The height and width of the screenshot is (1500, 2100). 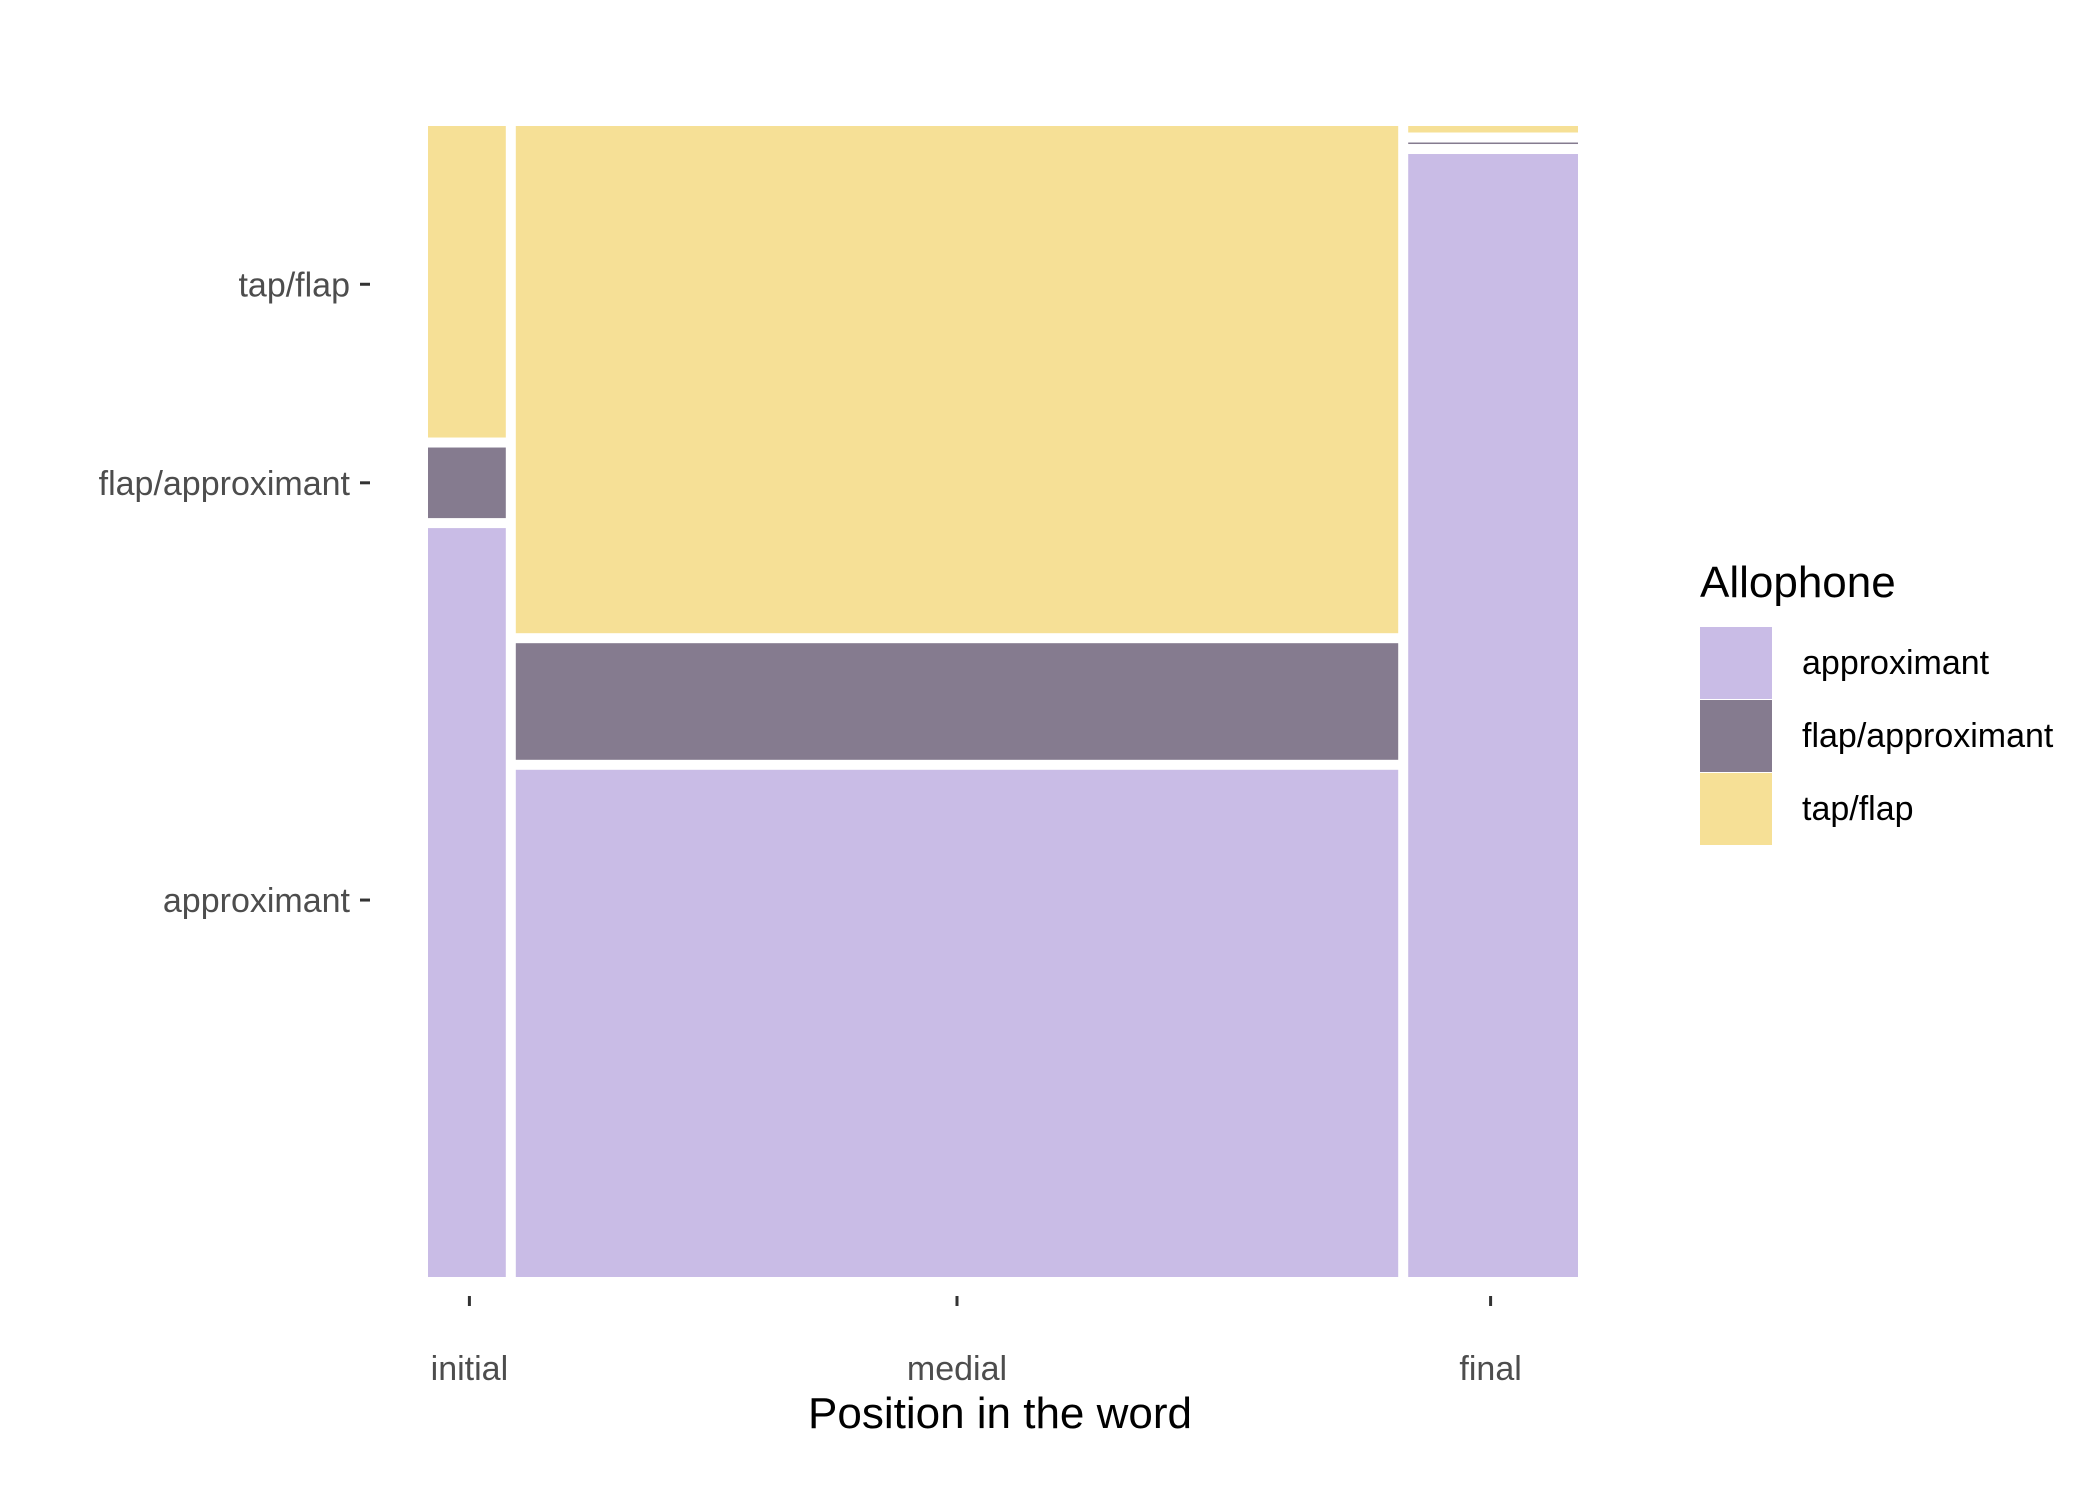 I want to click on y-tick-label-flap-approximant: flap/approximant, so click(x=225, y=484).